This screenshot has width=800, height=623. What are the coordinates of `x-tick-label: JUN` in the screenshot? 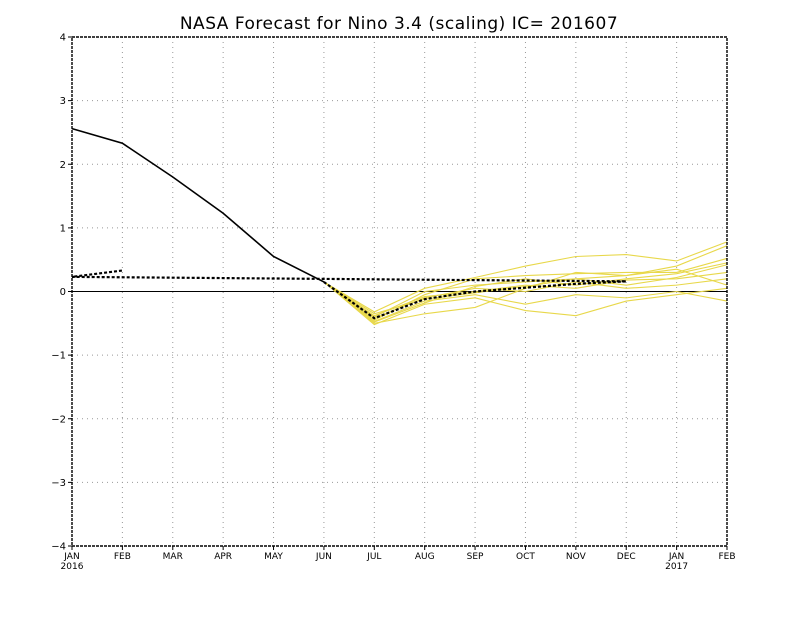 It's located at (323, 557).